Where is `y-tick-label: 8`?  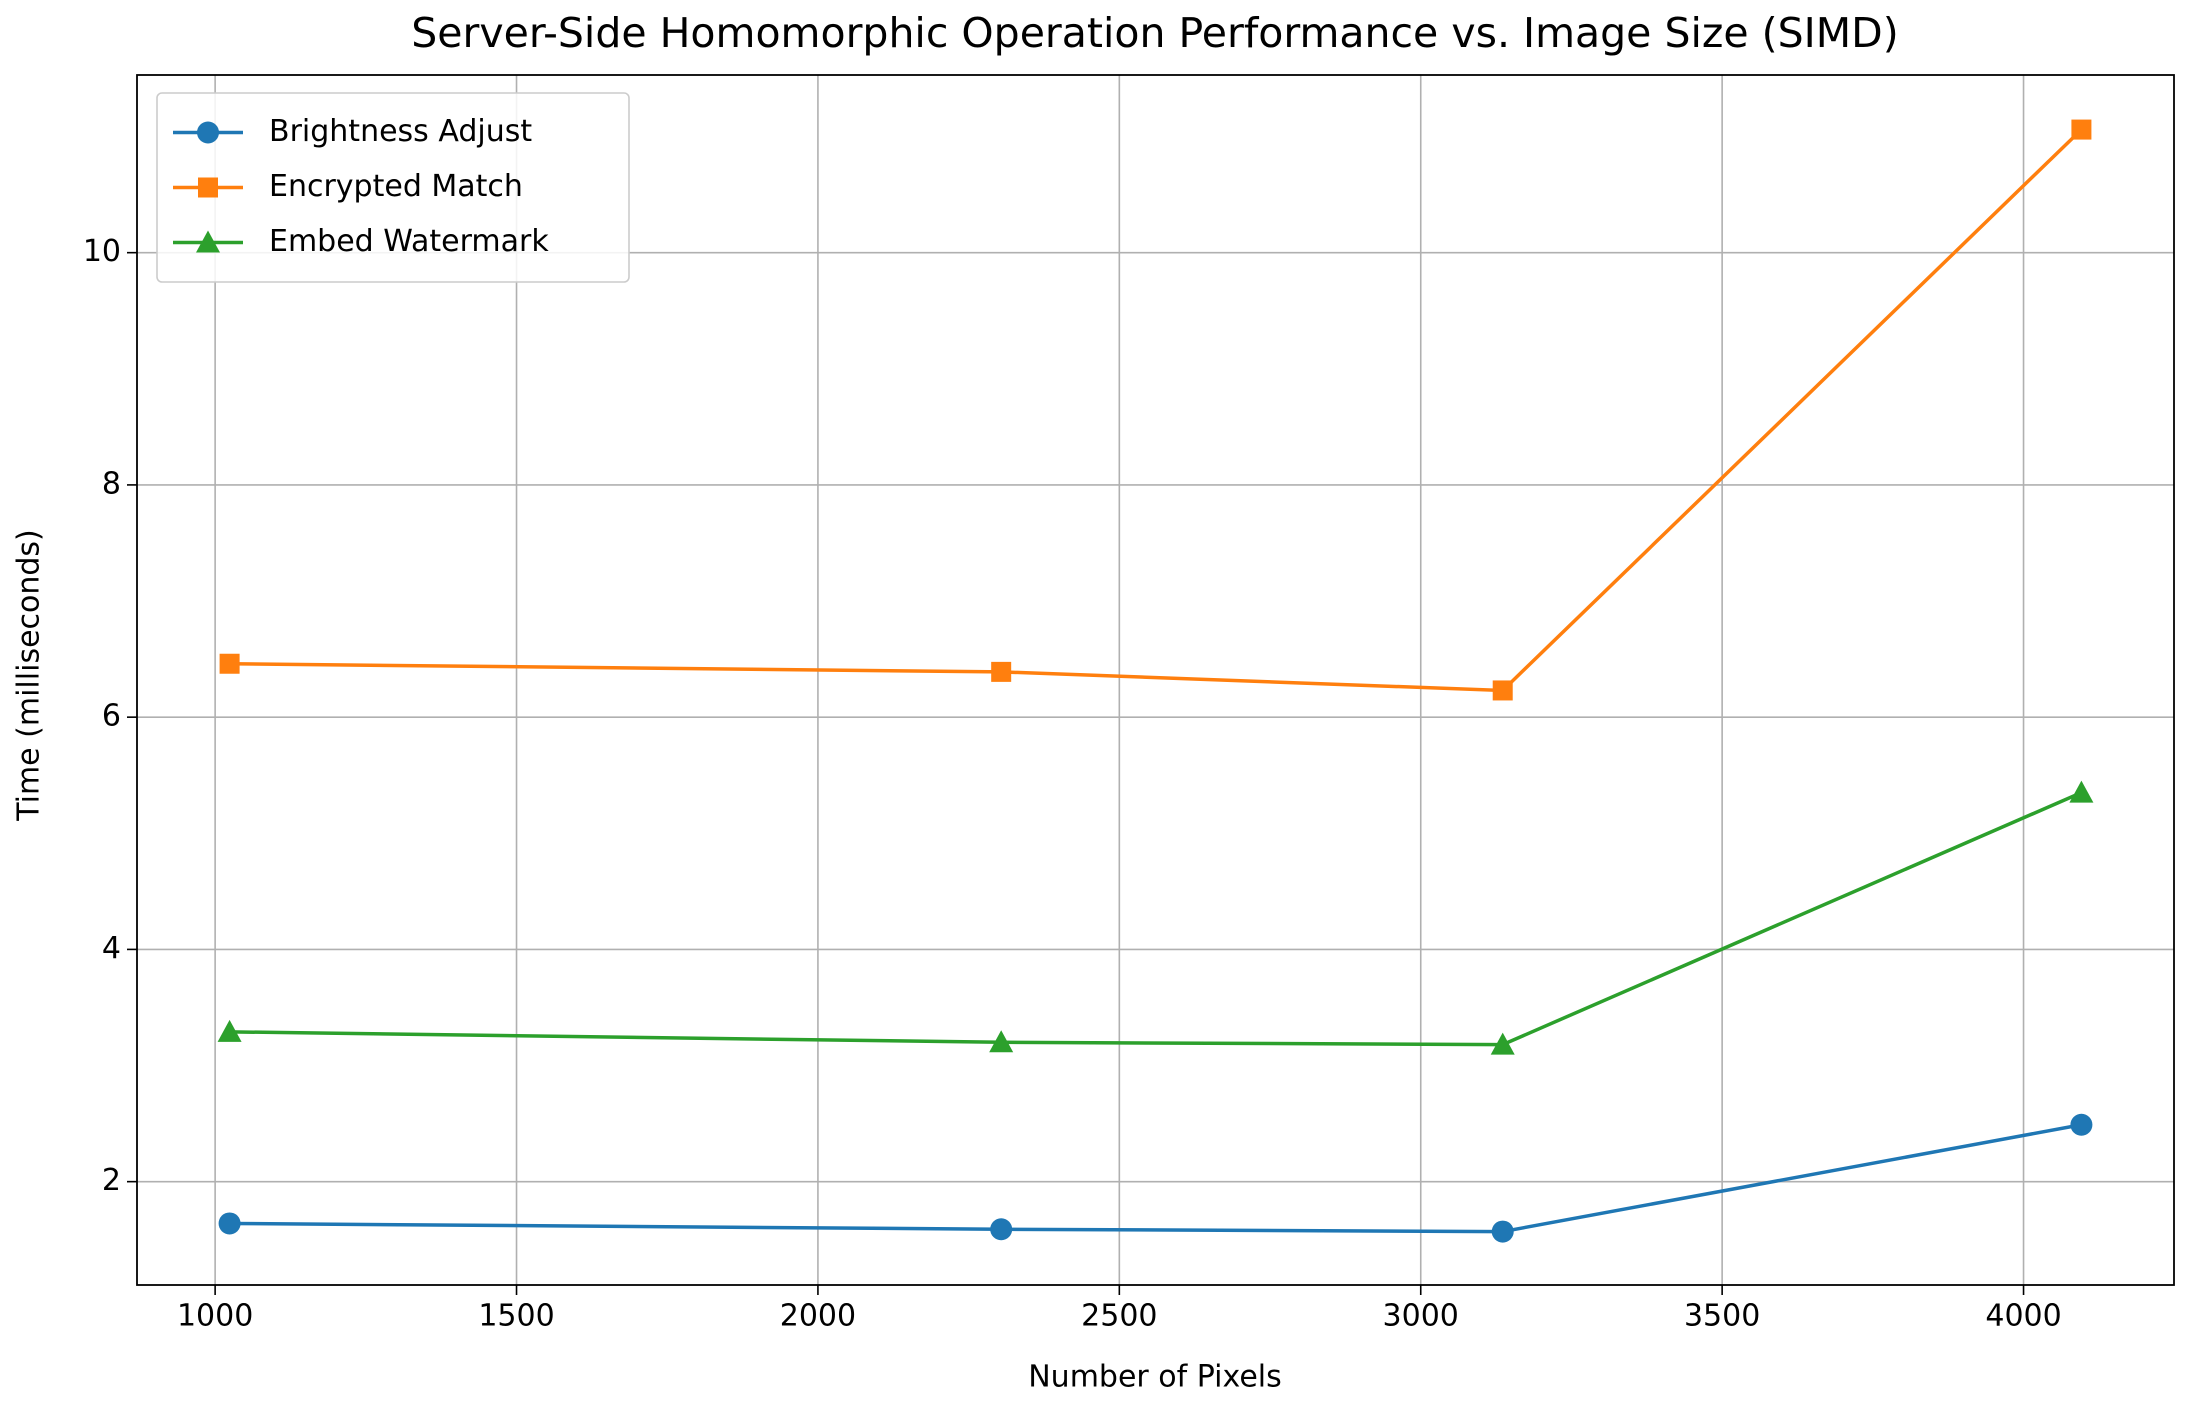
y-tick-label: 8 is located at coordinates (111, 483).